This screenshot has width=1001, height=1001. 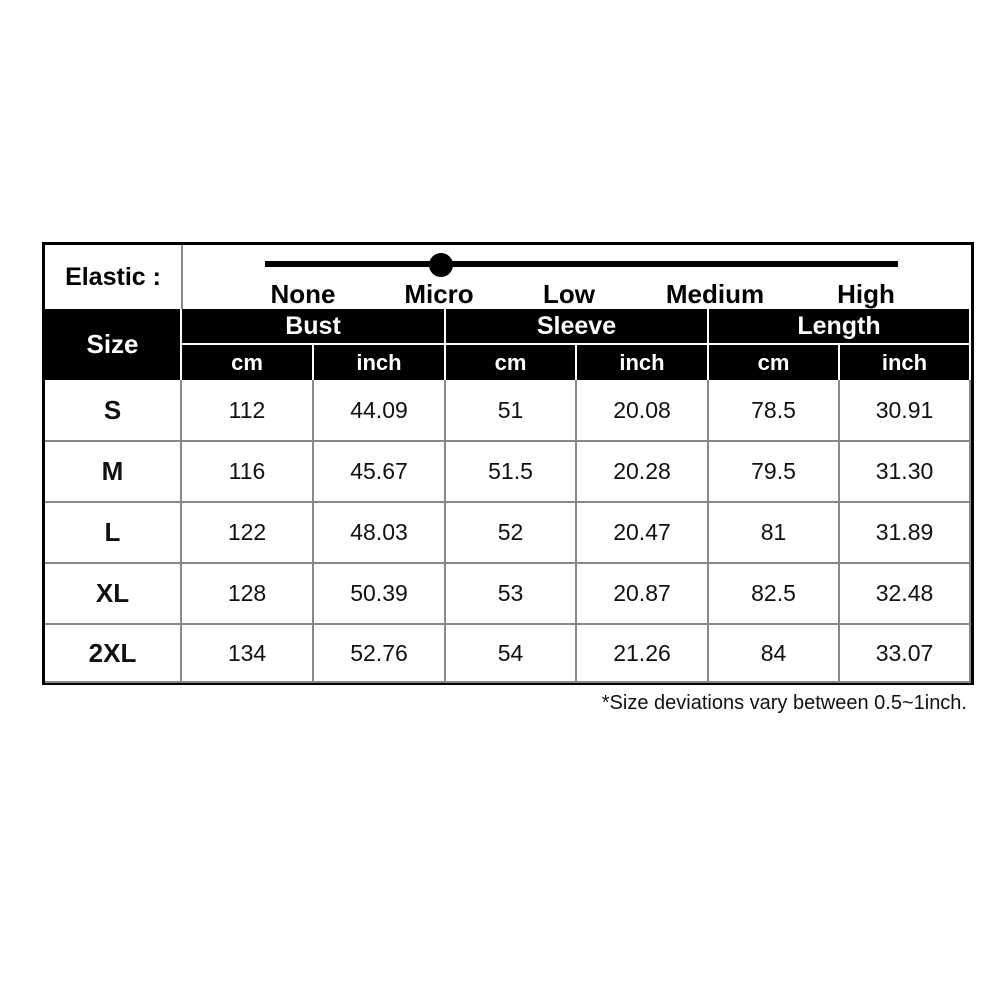 What do you see at coordinates (511, 472) in the screenshot?
I see `value-cell: 51.5` at bounding box center [511, 472].